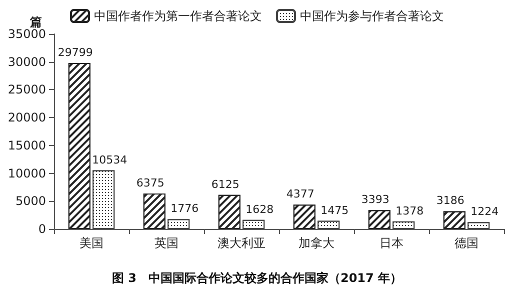 The image size is (514, 291). Describe the element at coordinates (392, 243) in the screenshot. I see `x-tick-label: 日本` at that location.